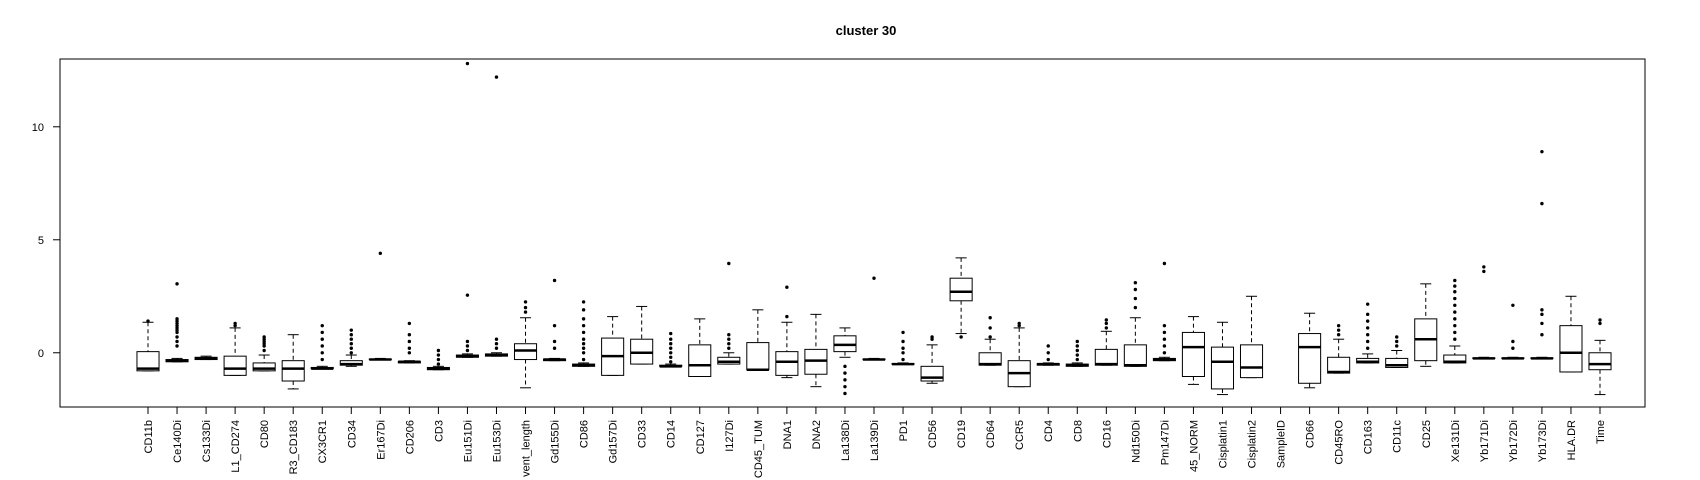  What do you see at coordinates (1456, 441) in the screenshot?
I see `x-tick-label: Xe131Di` at bounding box center [1456, 441].